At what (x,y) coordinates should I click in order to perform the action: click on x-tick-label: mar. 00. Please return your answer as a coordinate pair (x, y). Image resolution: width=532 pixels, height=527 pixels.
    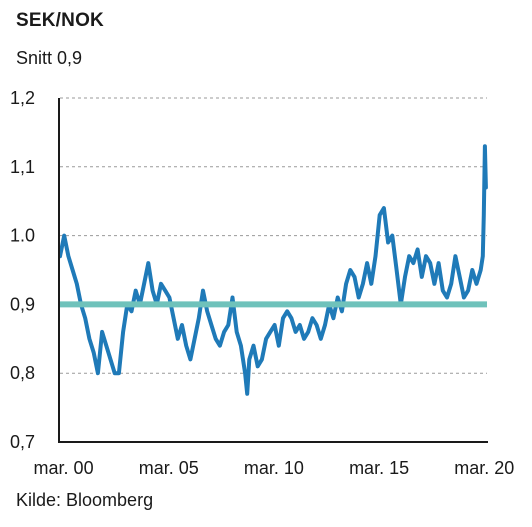
    Looking at the image, I should click on (64, 468).